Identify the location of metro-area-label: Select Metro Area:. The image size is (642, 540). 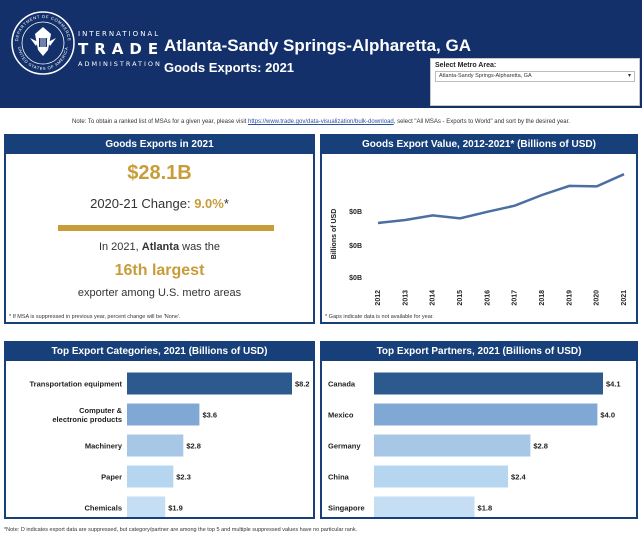
(466, 65).